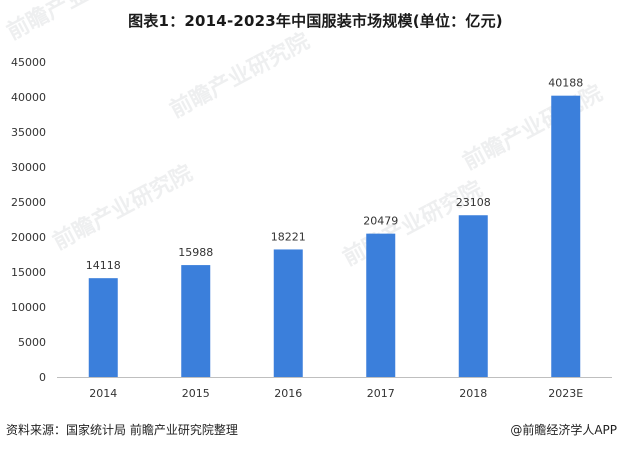  Describe the element at coordinates (565, 393) in the screenshot. I see `x-tick-label: 2023E` at that location.